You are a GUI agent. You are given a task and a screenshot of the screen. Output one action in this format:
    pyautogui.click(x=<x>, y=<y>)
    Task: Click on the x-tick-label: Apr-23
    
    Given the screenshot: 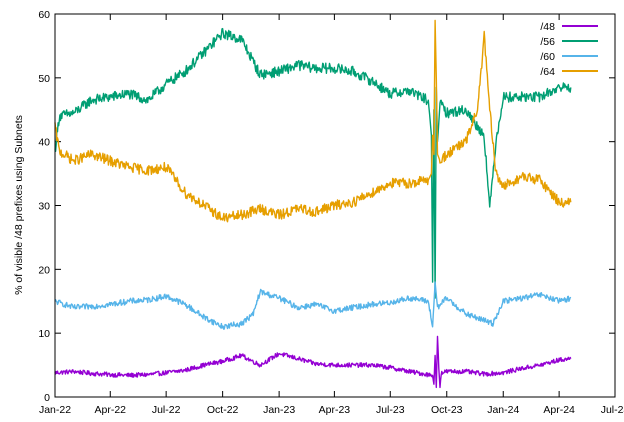 What is the action you would take?
    pyautogui.click(x=335, y=410)
    